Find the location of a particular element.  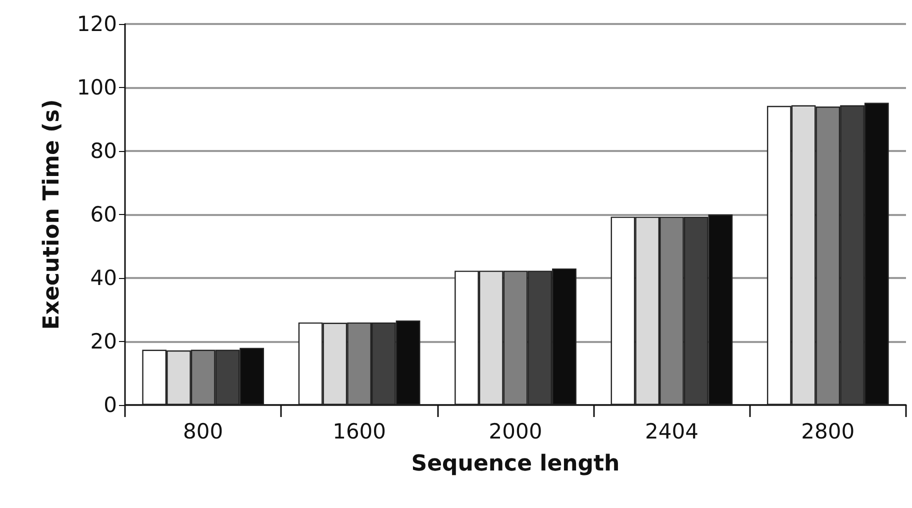

x-tick-label: 1600 is located at coordinates (359, 432).